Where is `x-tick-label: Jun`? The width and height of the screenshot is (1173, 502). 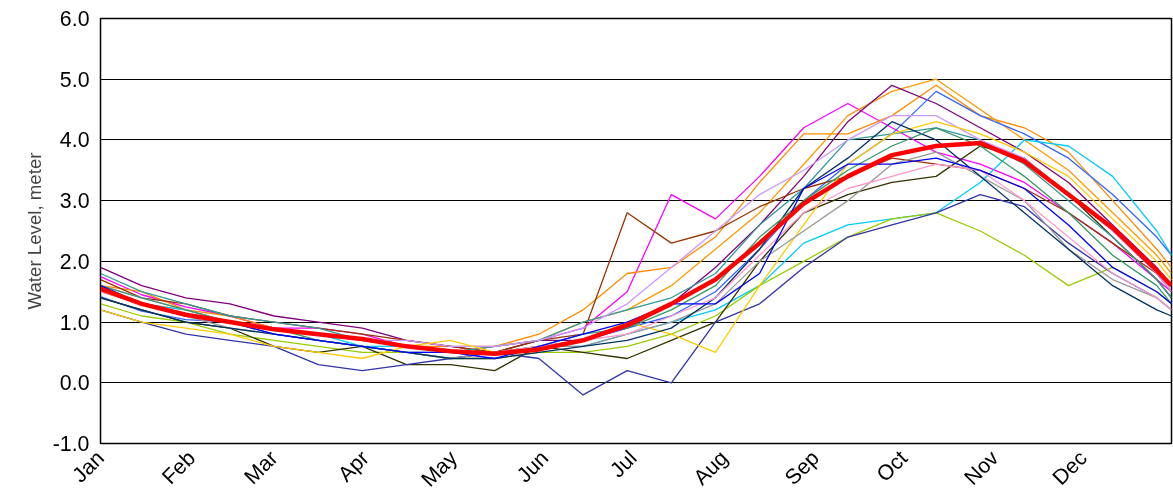
x-tick-label: Jun is located at coordinates (532, 467).